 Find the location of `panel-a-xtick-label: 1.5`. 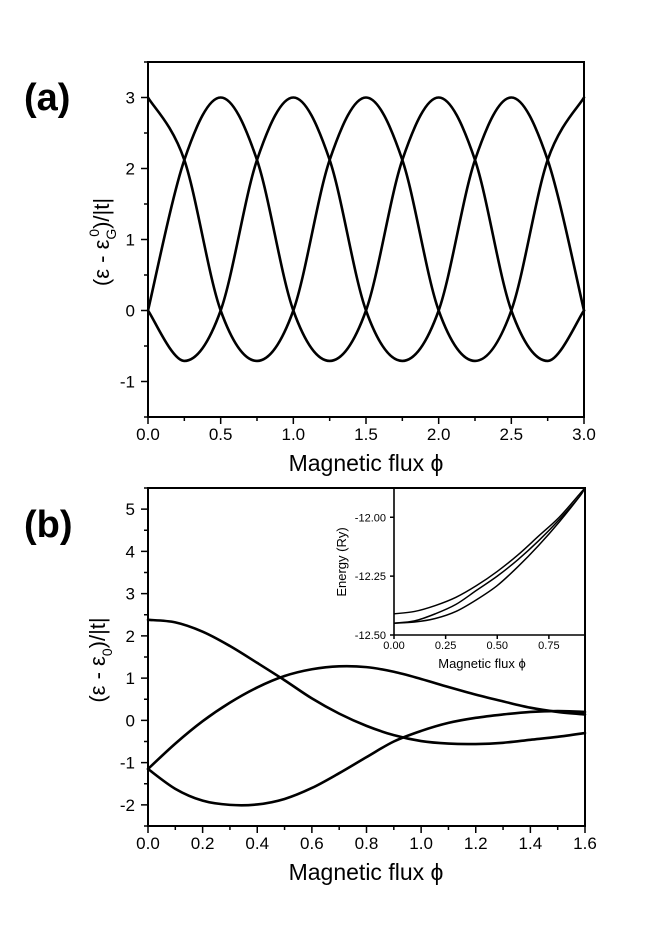

panel-a-xtick-label: 1.5 is located at coordinates (366, 434).